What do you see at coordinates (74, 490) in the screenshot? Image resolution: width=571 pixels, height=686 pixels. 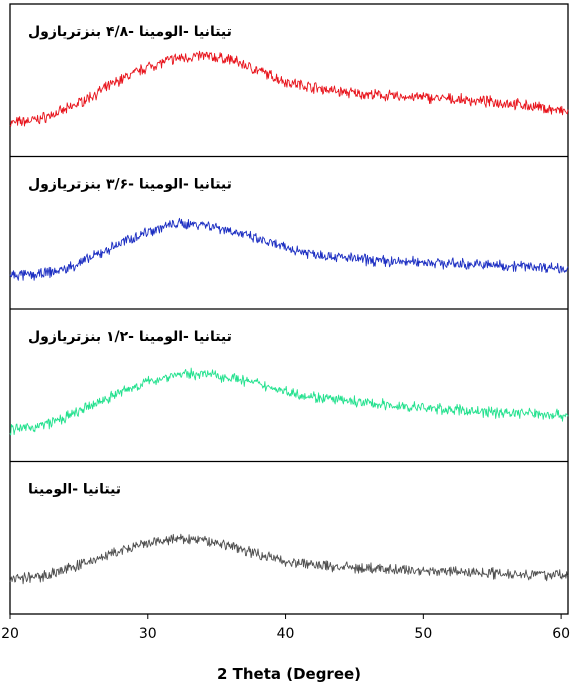 I see `series-label: تیتانیا -الومینا` at bounding box center [74, 490].